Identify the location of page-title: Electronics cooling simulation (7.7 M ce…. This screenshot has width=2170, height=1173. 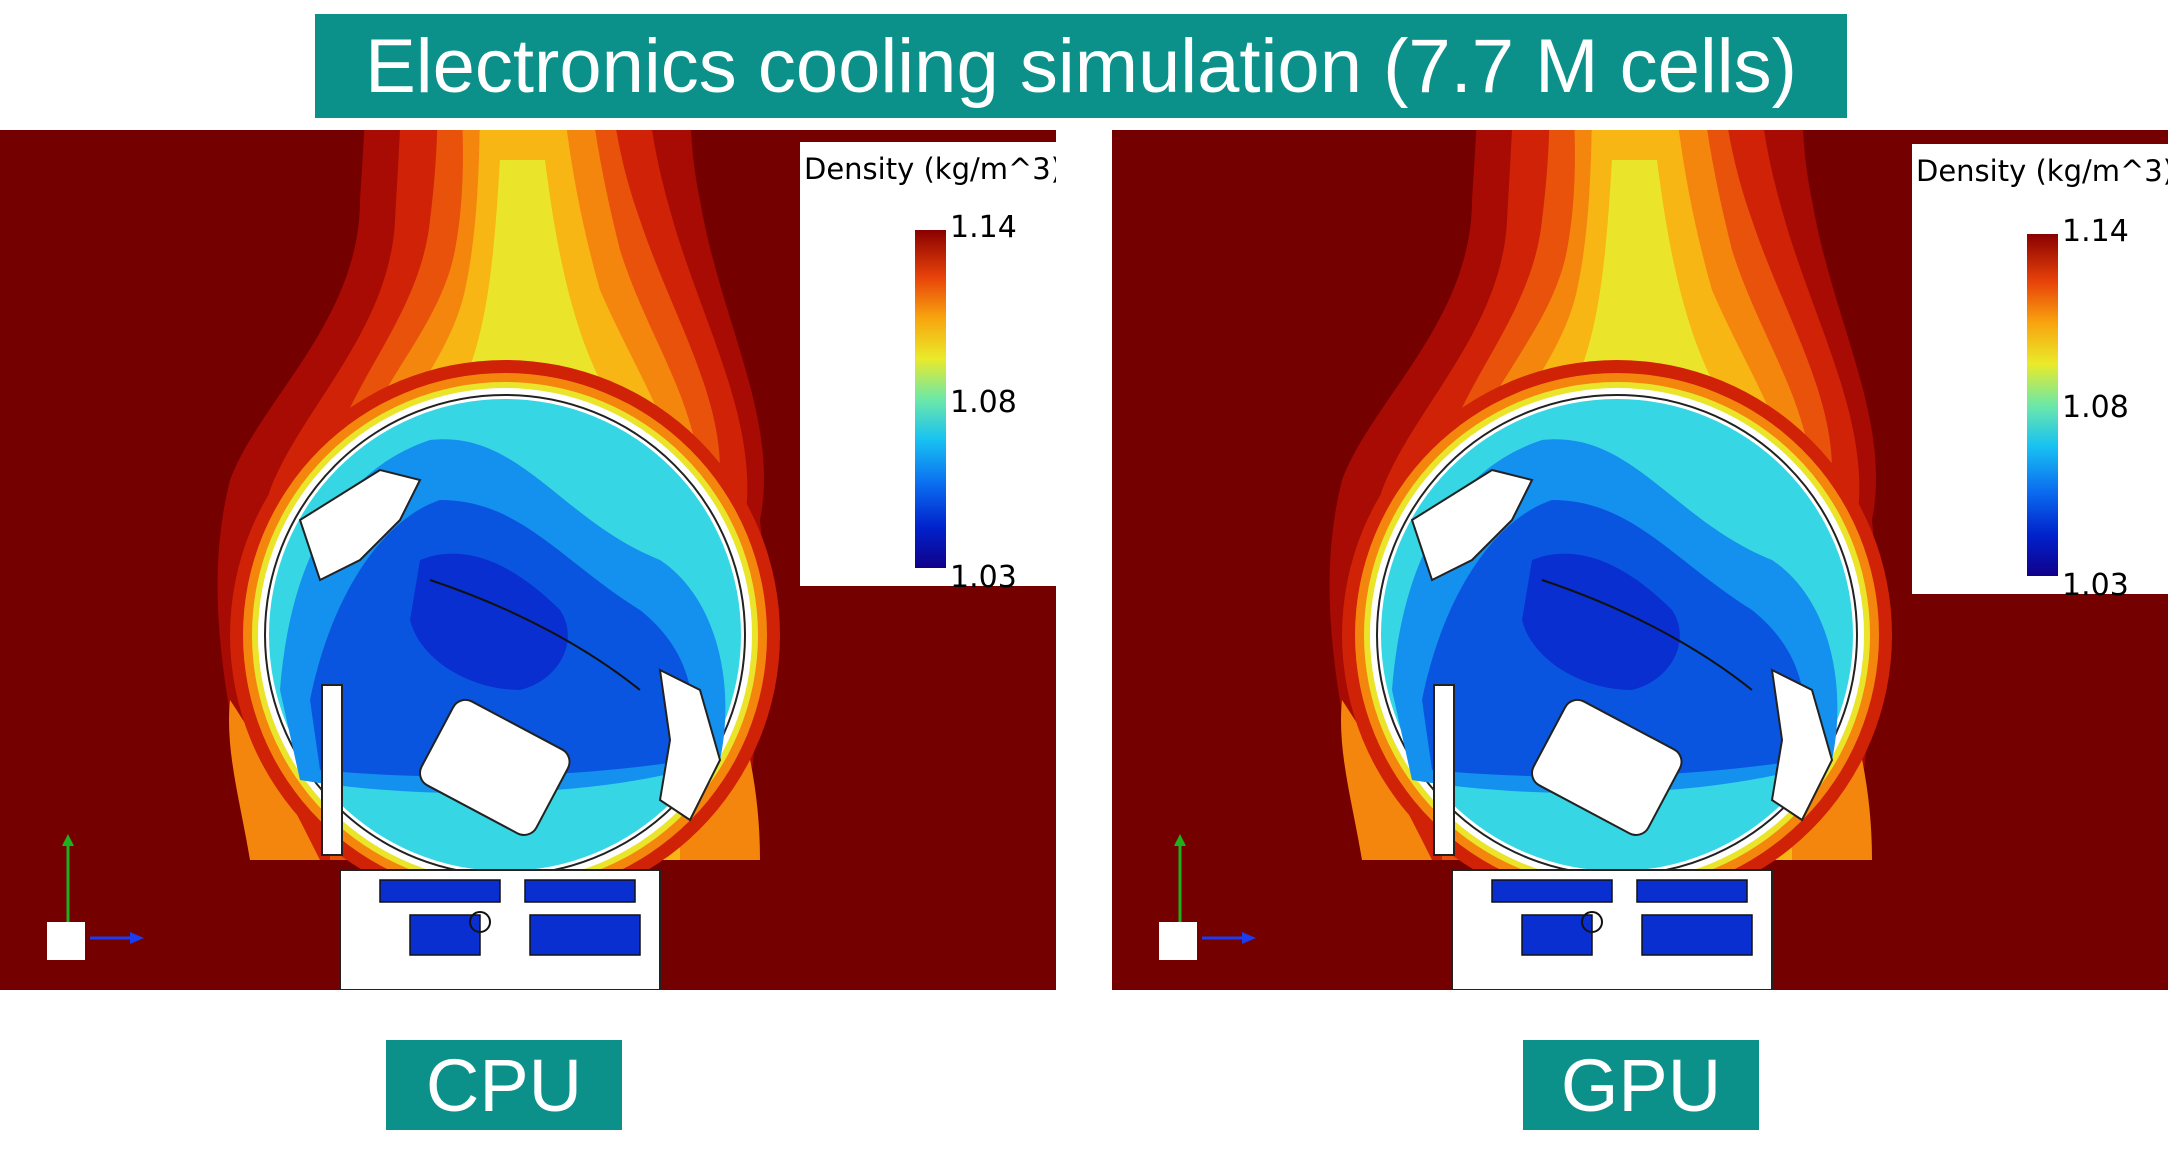
(1081, 66).